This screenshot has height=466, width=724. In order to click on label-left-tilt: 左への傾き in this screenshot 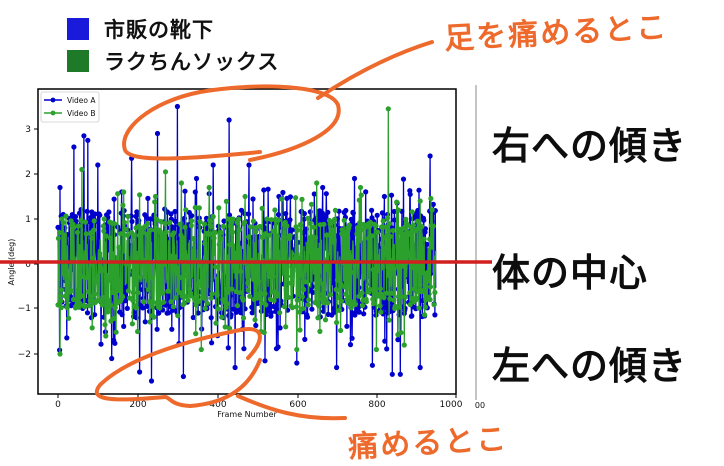, I will do `click(590, 366)`.